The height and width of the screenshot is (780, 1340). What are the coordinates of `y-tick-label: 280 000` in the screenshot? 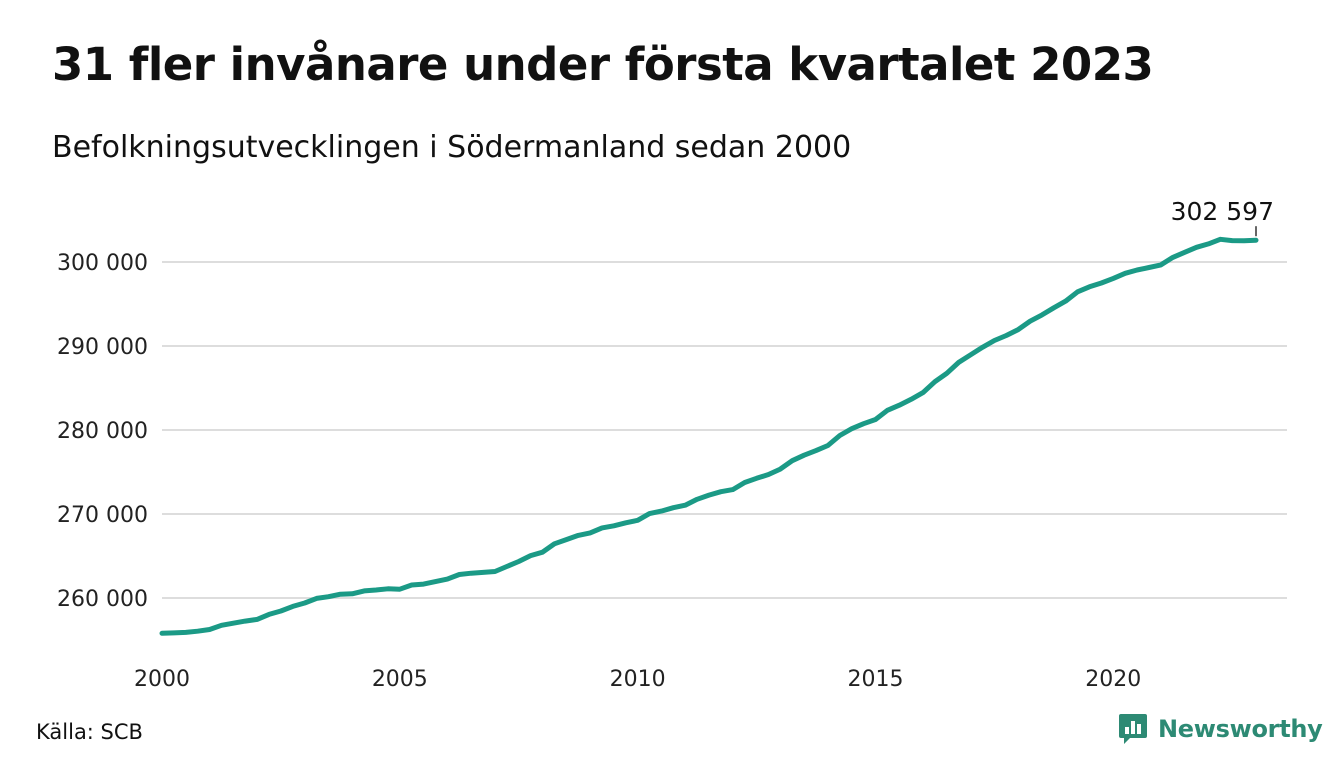 It's located at (102, 431).